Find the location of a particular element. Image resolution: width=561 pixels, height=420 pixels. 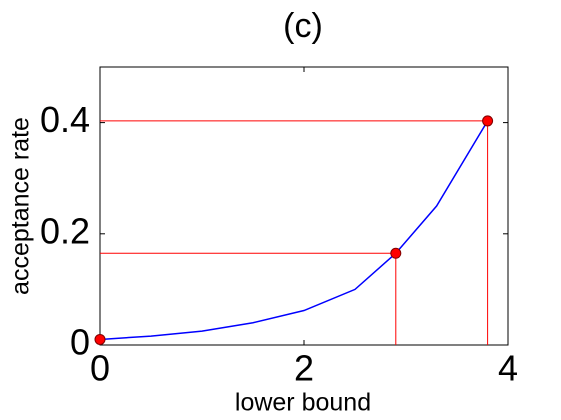

y-tick-label: 0 is located at coordinates (80, 342).